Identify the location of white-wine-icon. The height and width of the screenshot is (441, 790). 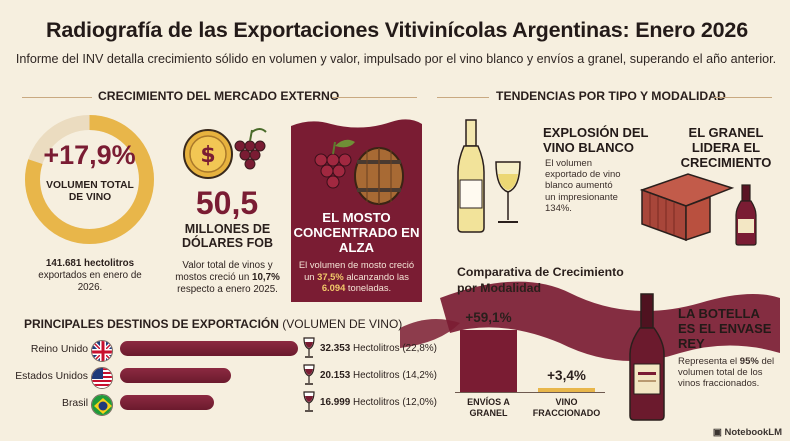
(488, 176).